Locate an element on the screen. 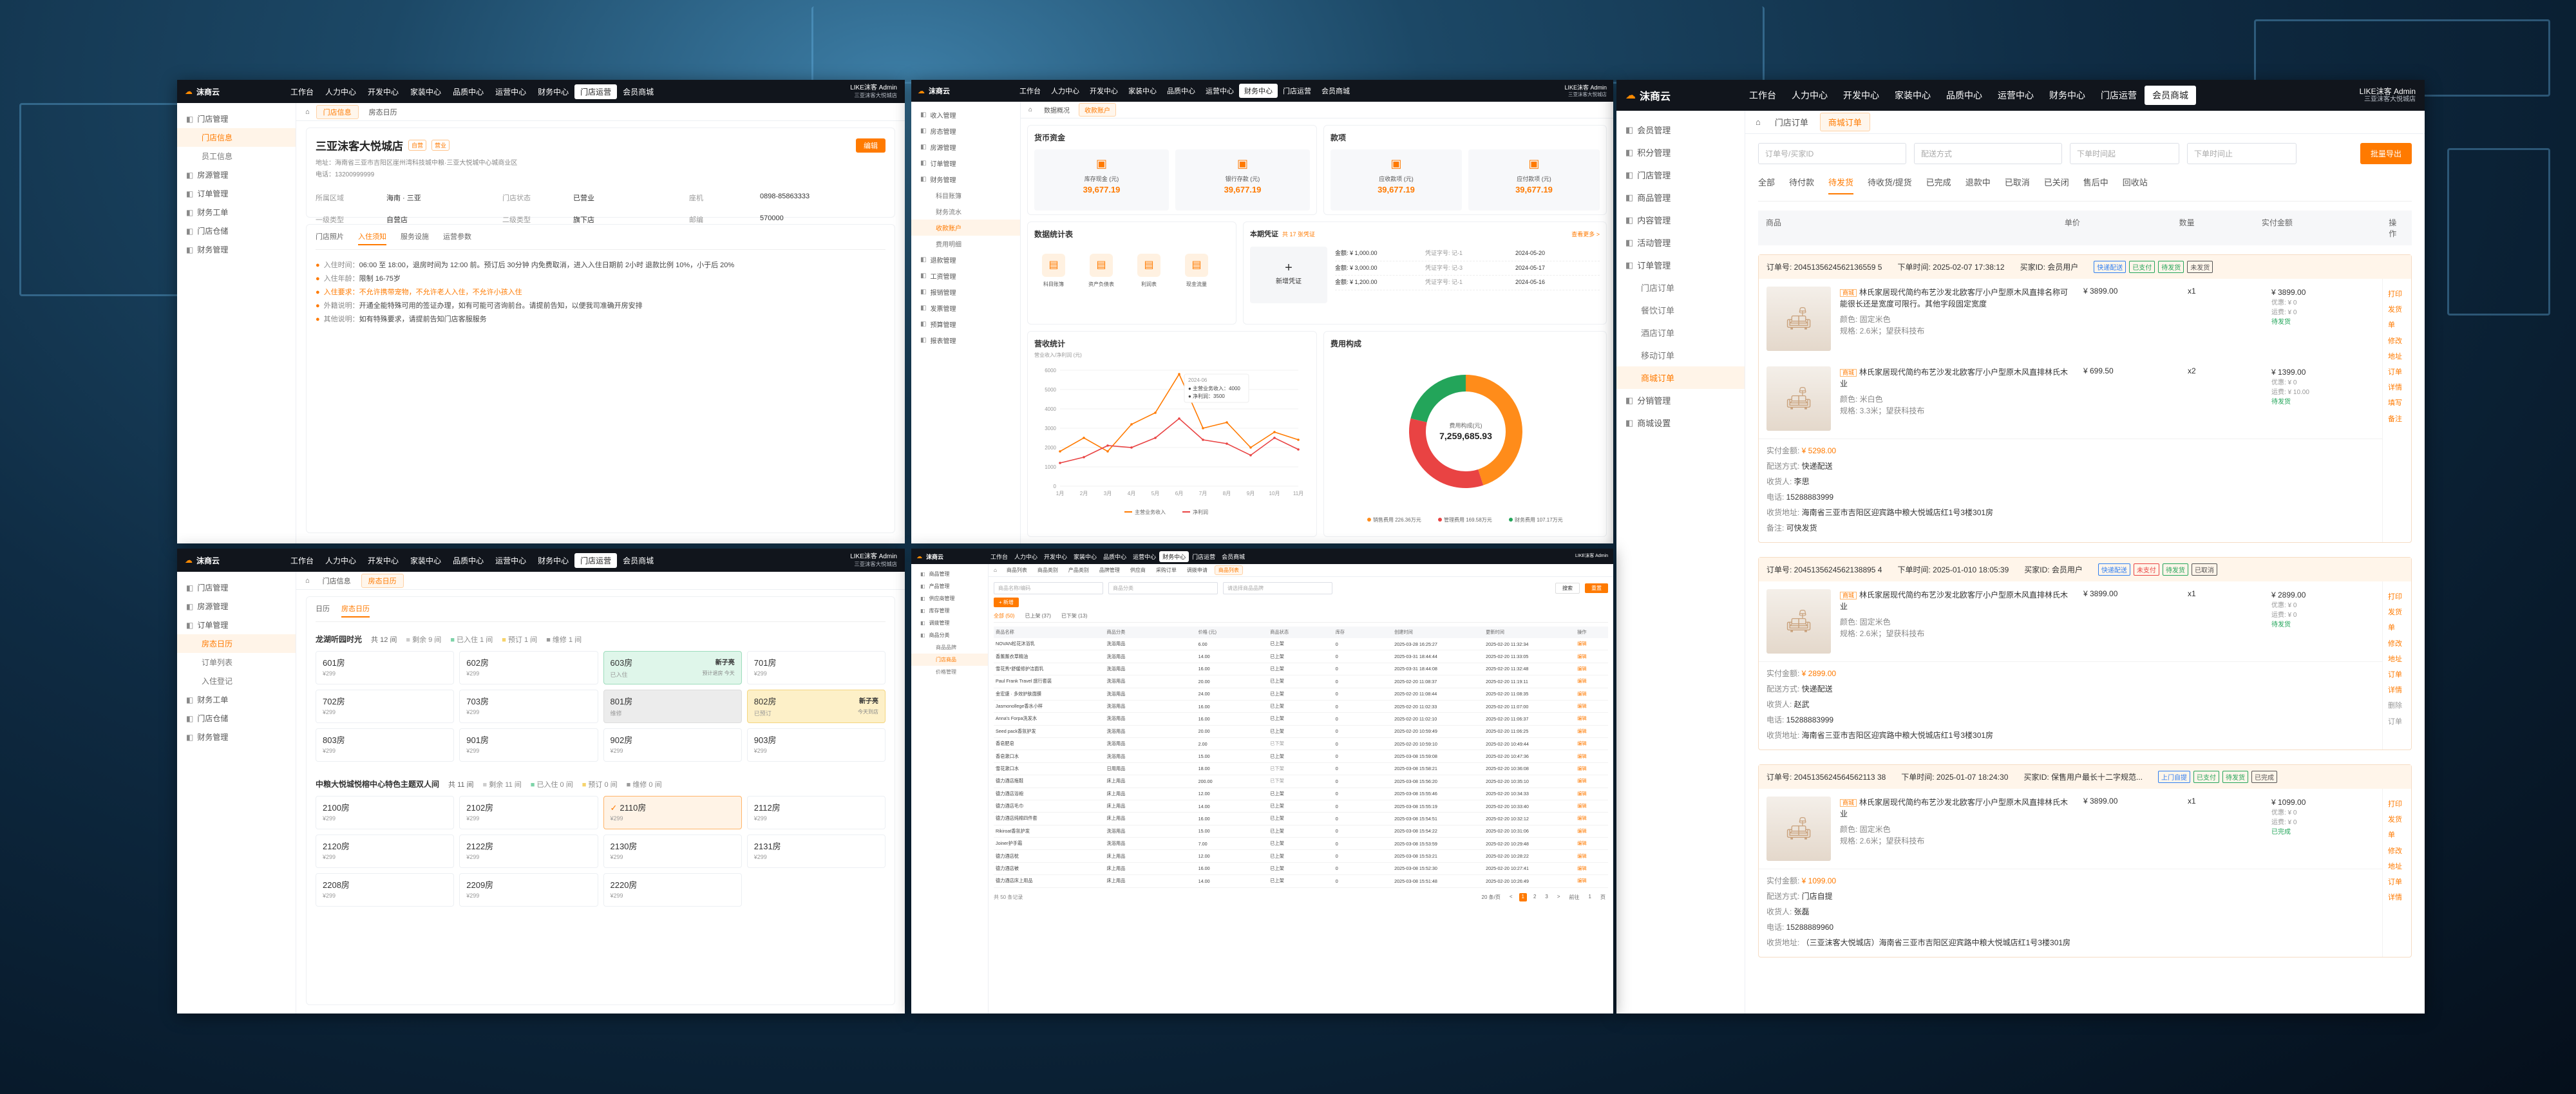 The image size is (2576, 1094). search-btn-0: 搜索 is located at coordinates (1568, 588).